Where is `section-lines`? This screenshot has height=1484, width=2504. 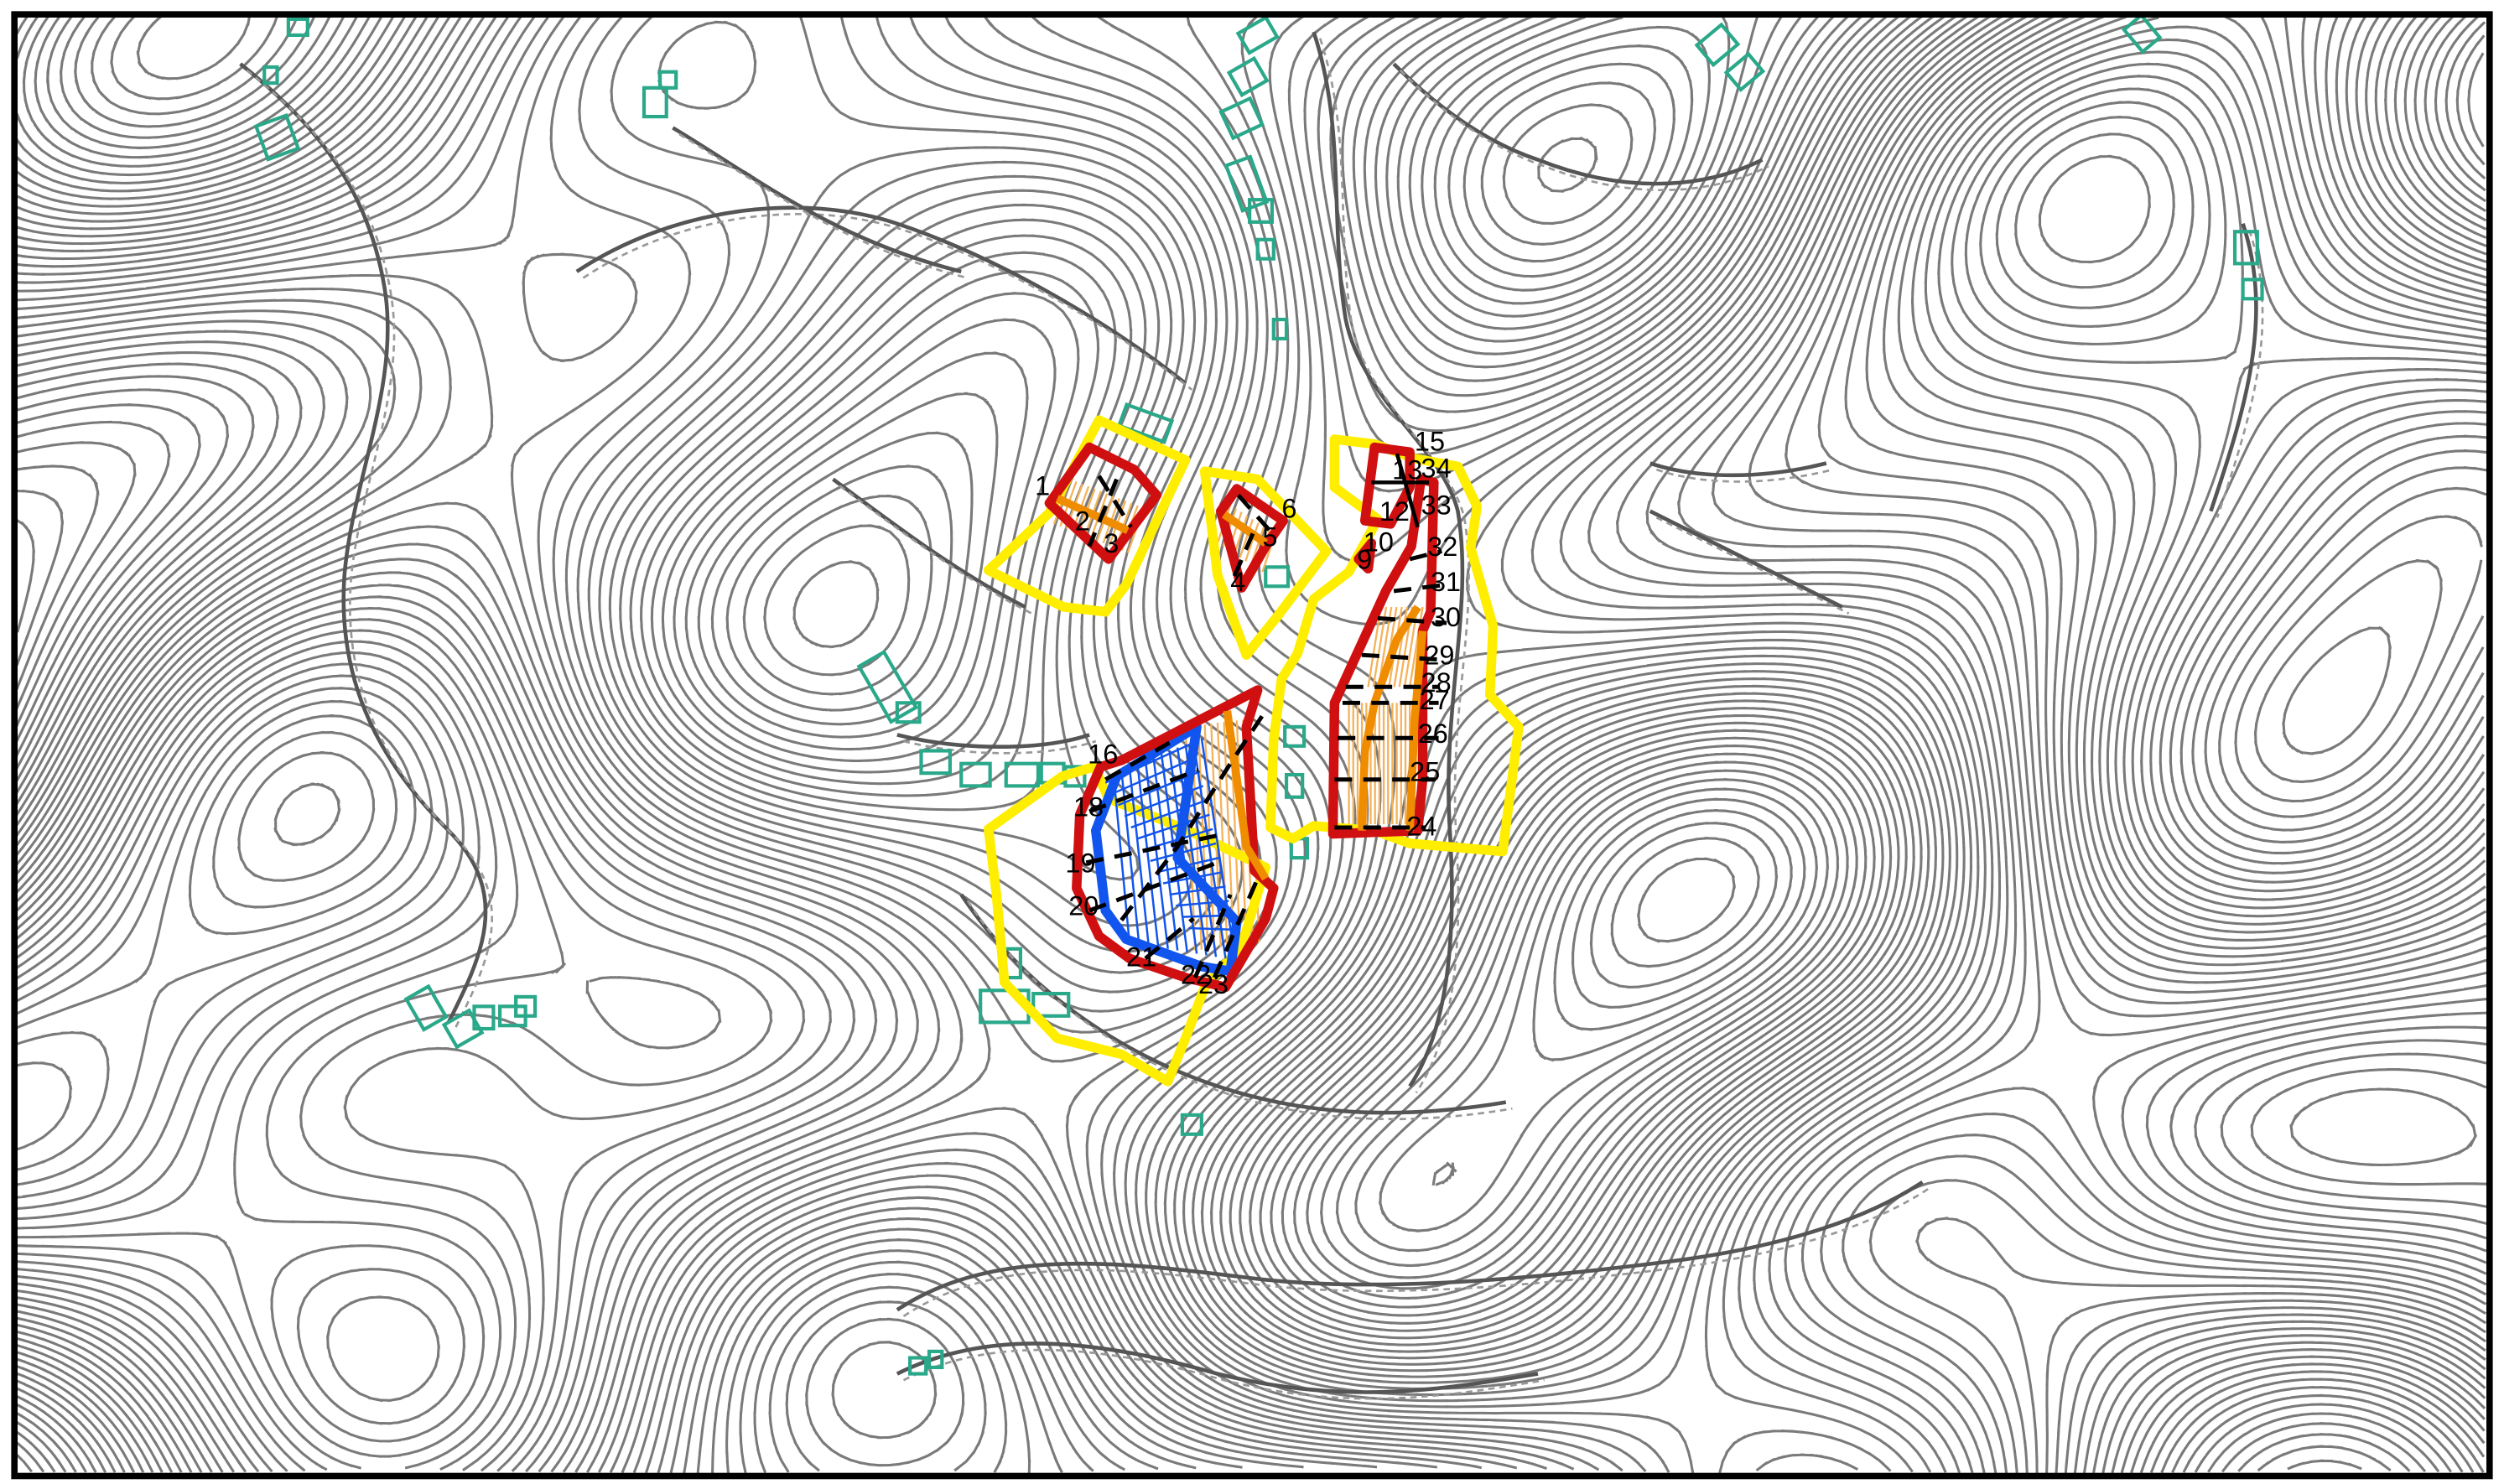 section-lines is located at coordinates (1266, 727).